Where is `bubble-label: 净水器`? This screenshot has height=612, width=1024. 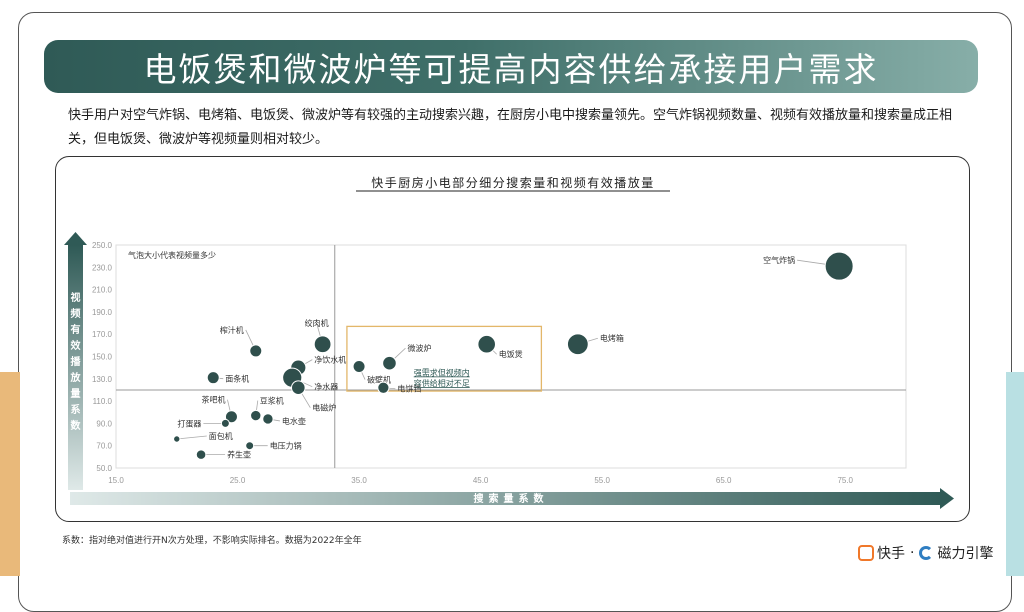 bubble-label: 净水器 is located at coordinates (326, 387).